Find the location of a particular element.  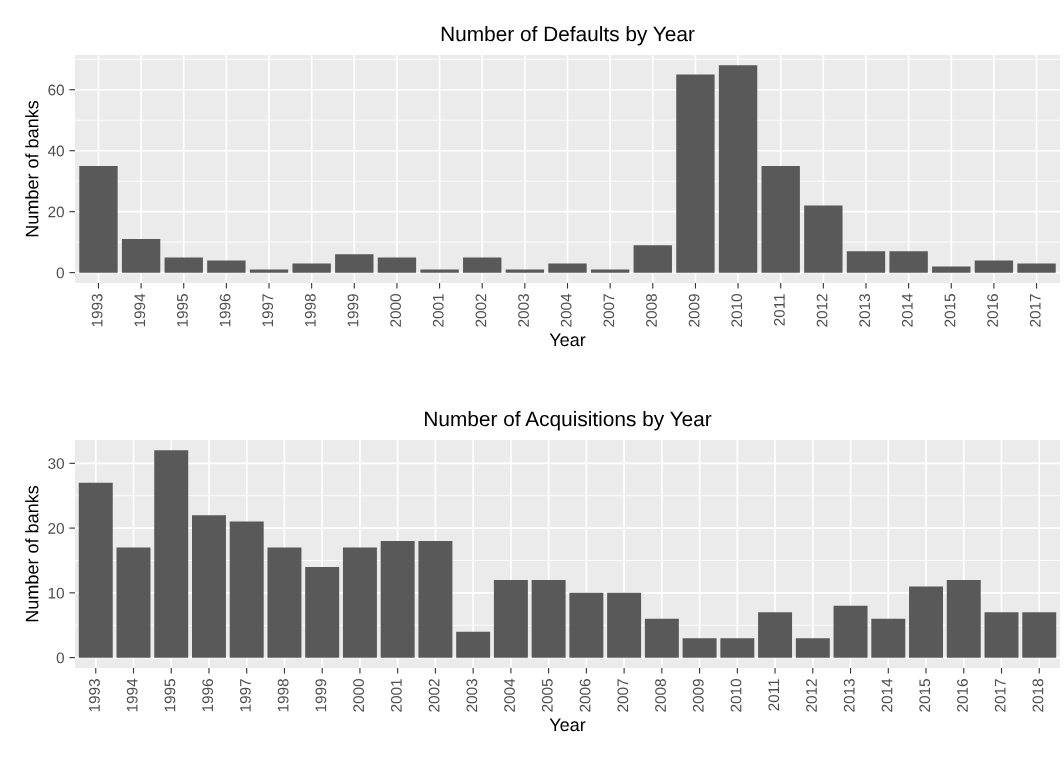

y-tick-label: 0 is located at coordinates (60, 273).